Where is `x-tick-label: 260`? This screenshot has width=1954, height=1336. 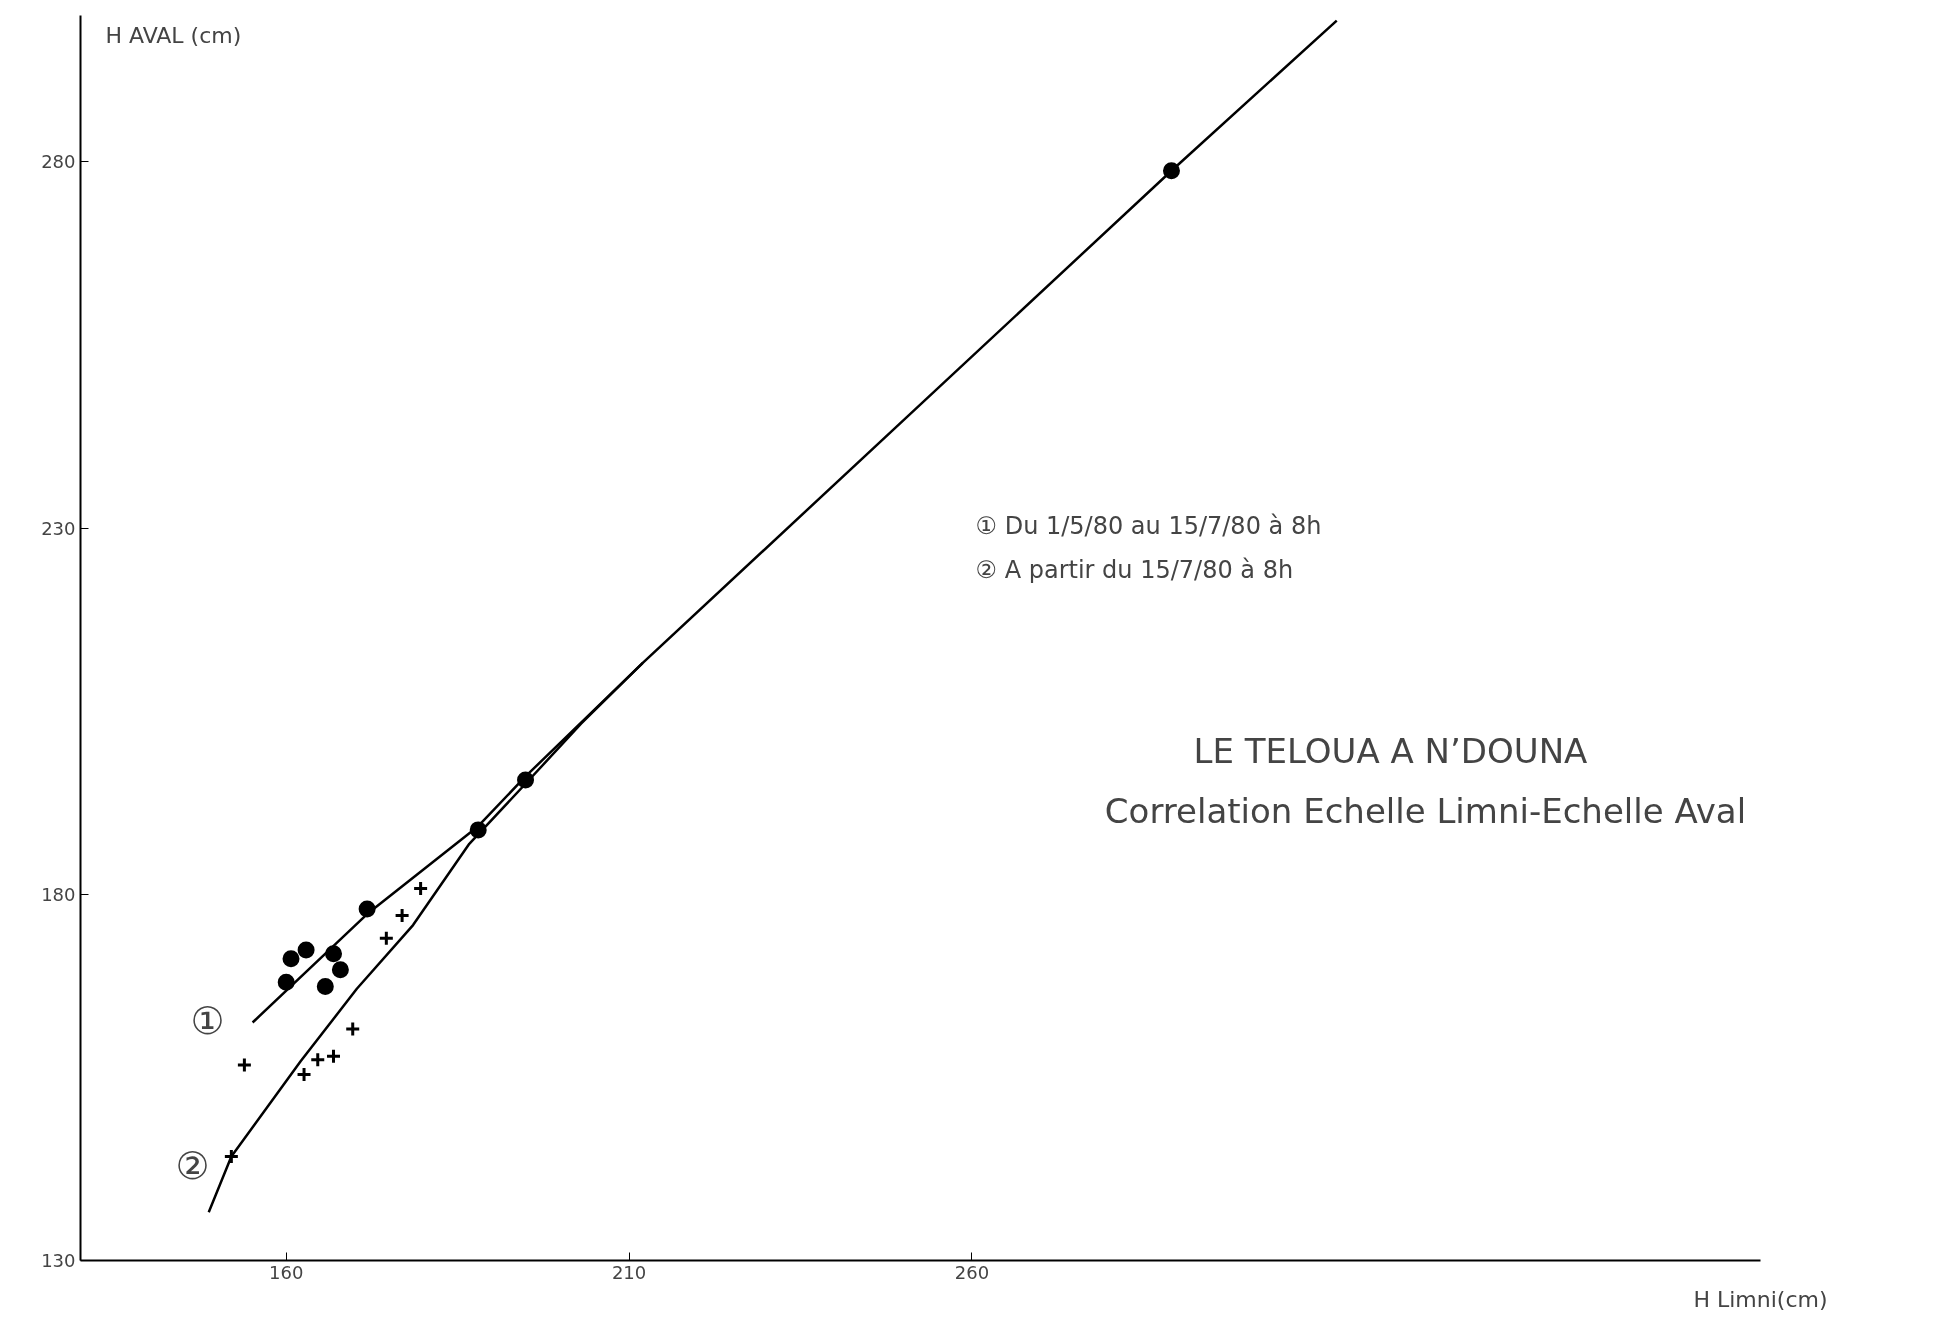
x-tick-label: 260 is located at coordinates (972, 1272).